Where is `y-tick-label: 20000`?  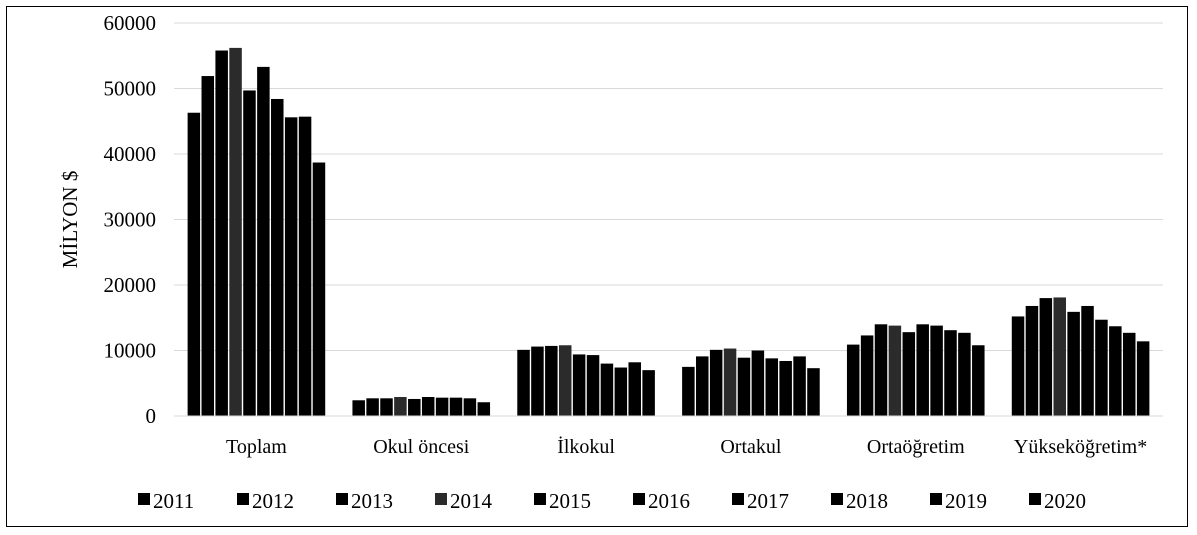
y-tick-label: 20000 is located at coordinates (130, 285).